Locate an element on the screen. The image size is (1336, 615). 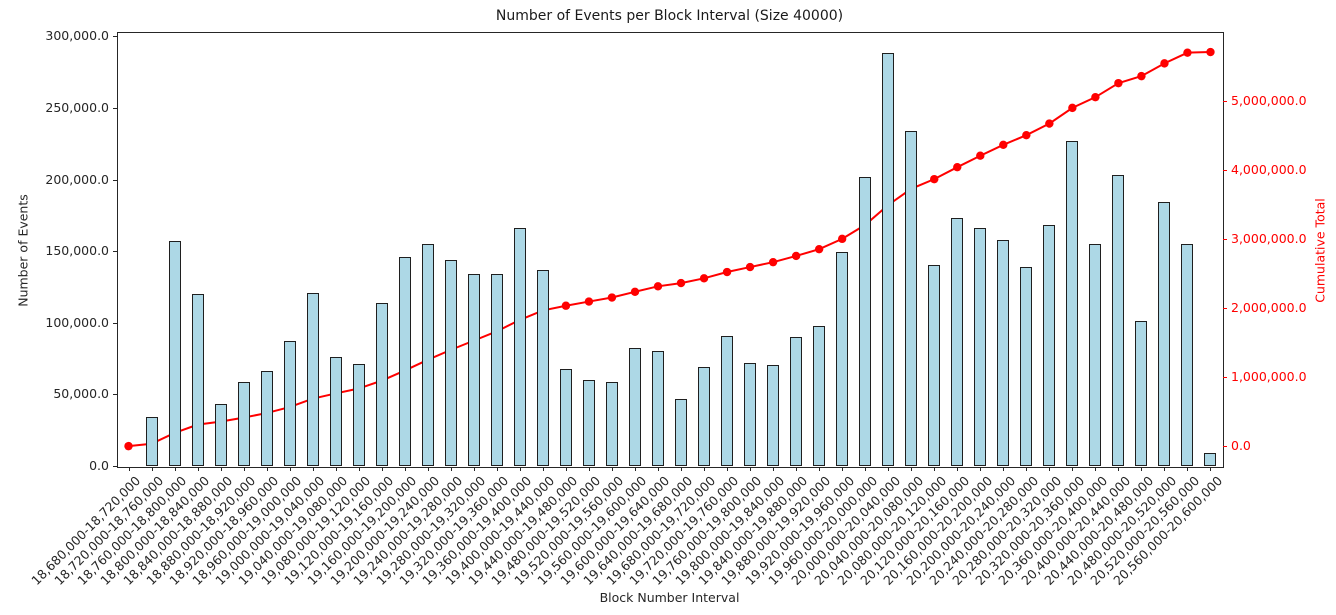
left-tick-label: 100,000.0 is located at coordinates (77, 322).